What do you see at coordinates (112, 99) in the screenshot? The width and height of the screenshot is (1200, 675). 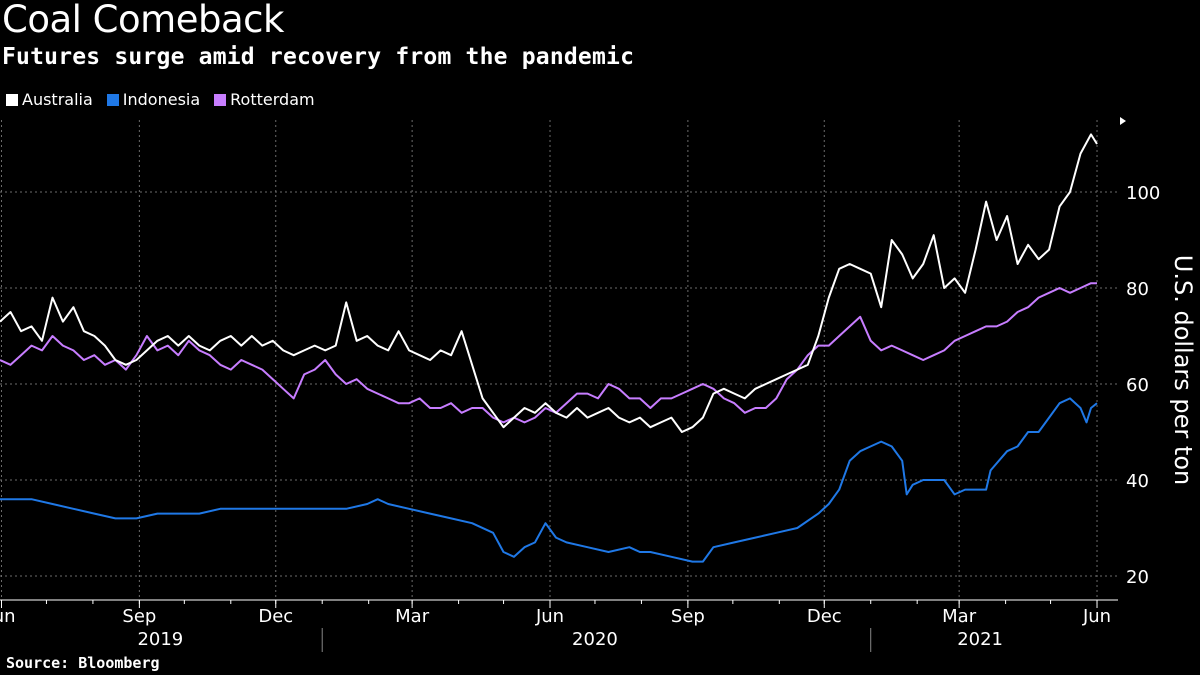 I see `legend-swatch-indonesia` at bounding box center [112, 99].